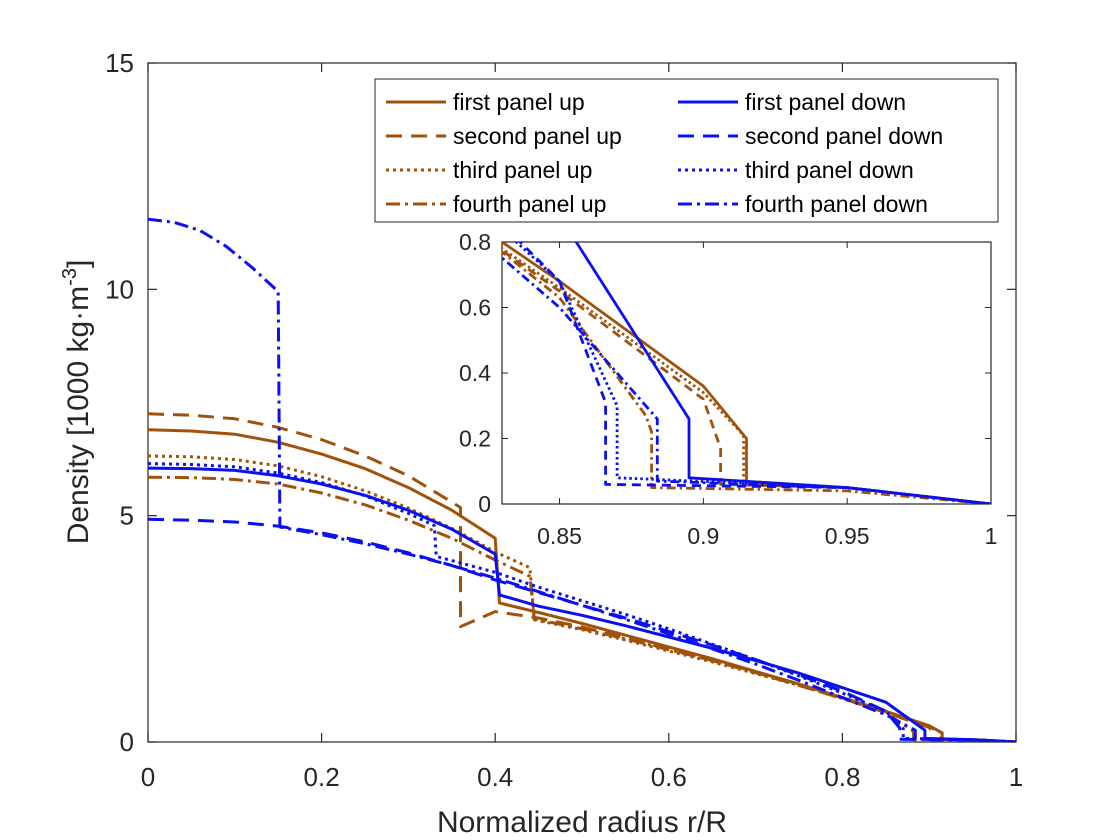 The width and height of the screenshot is (1120, 840). I want to click on inset-series-line-first-panel-down, so click(782, 373).